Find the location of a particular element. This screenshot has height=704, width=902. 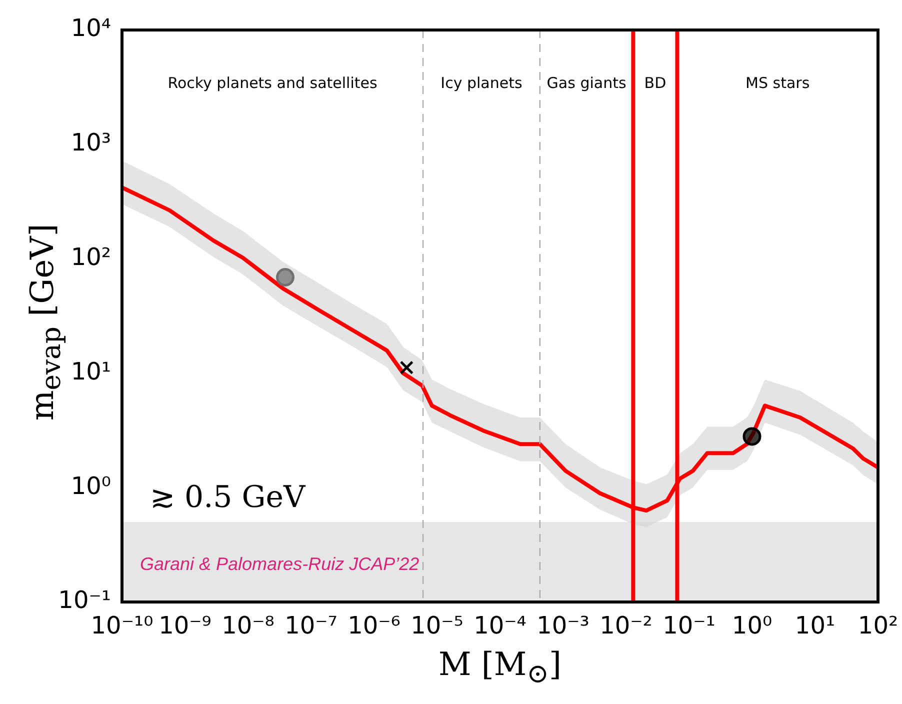

x-tick-label: 10⁻⁷ is located at coordinates (311, 626).